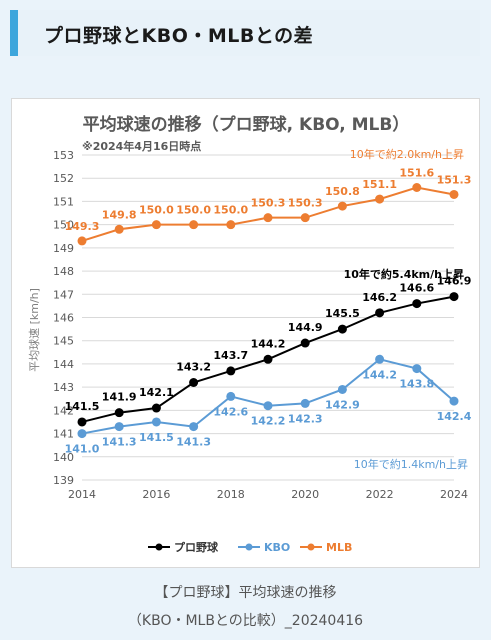 This screenshot has width=491, height=640. Describe the element at coordinates (231, 494) in the screenshot. I see `x-tick-label: 2018` at that location.